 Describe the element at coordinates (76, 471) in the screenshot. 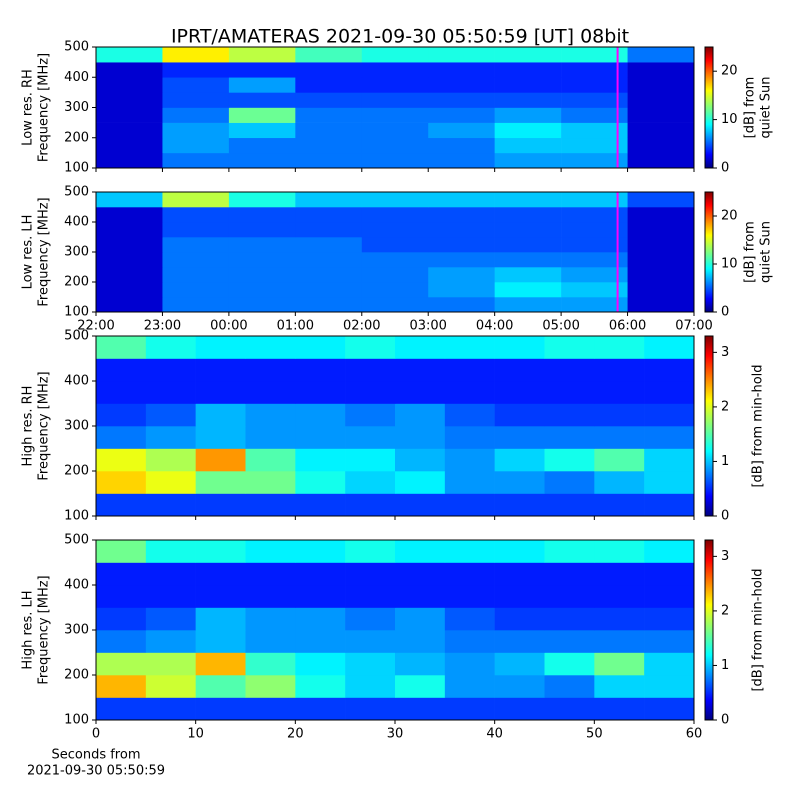

I see `y-tick-label: 200` at that location.